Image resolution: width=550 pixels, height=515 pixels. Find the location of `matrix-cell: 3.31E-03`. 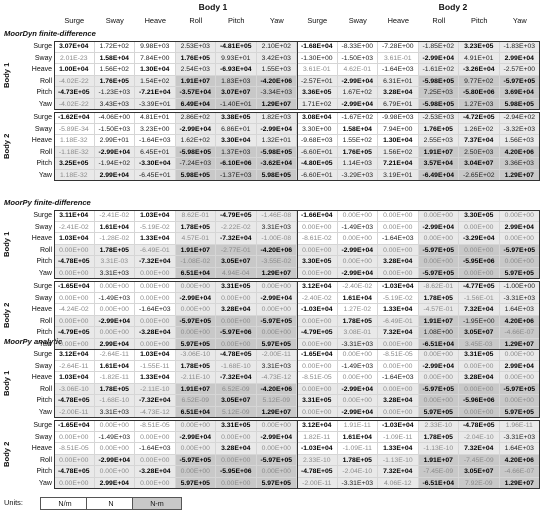

matrix-cell: 3.31E-03 is located at coordinates (114, 262).